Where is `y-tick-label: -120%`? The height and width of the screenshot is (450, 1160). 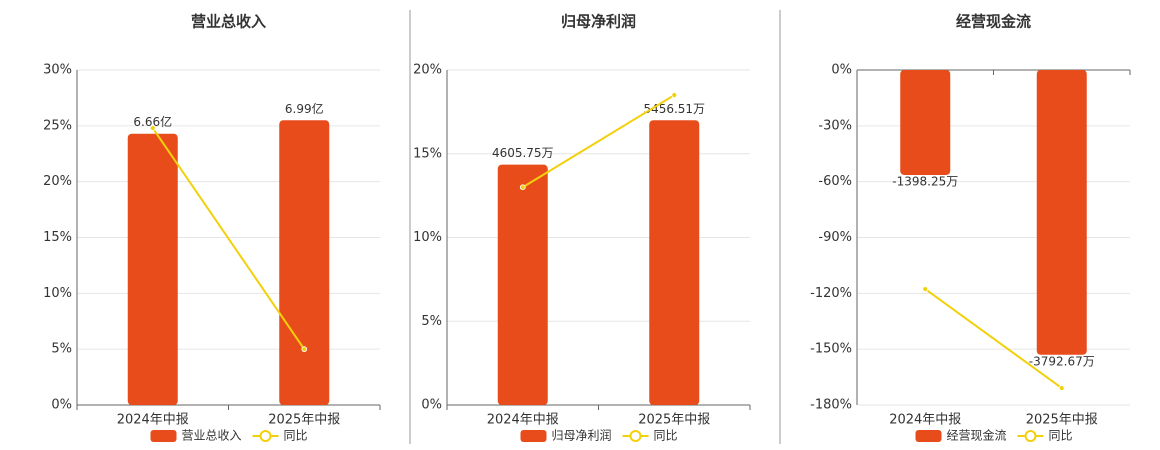
y-tick-label: -120% is located at coordinates (831, 293).